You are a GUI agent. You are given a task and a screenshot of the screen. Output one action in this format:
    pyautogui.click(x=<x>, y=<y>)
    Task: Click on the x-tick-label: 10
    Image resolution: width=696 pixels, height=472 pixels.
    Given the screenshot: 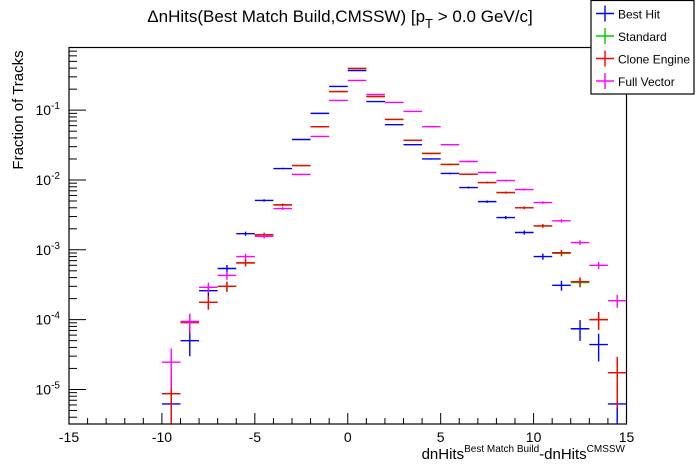 What is the action you would take?
    pyautogui.click(x=534, y=437)
    